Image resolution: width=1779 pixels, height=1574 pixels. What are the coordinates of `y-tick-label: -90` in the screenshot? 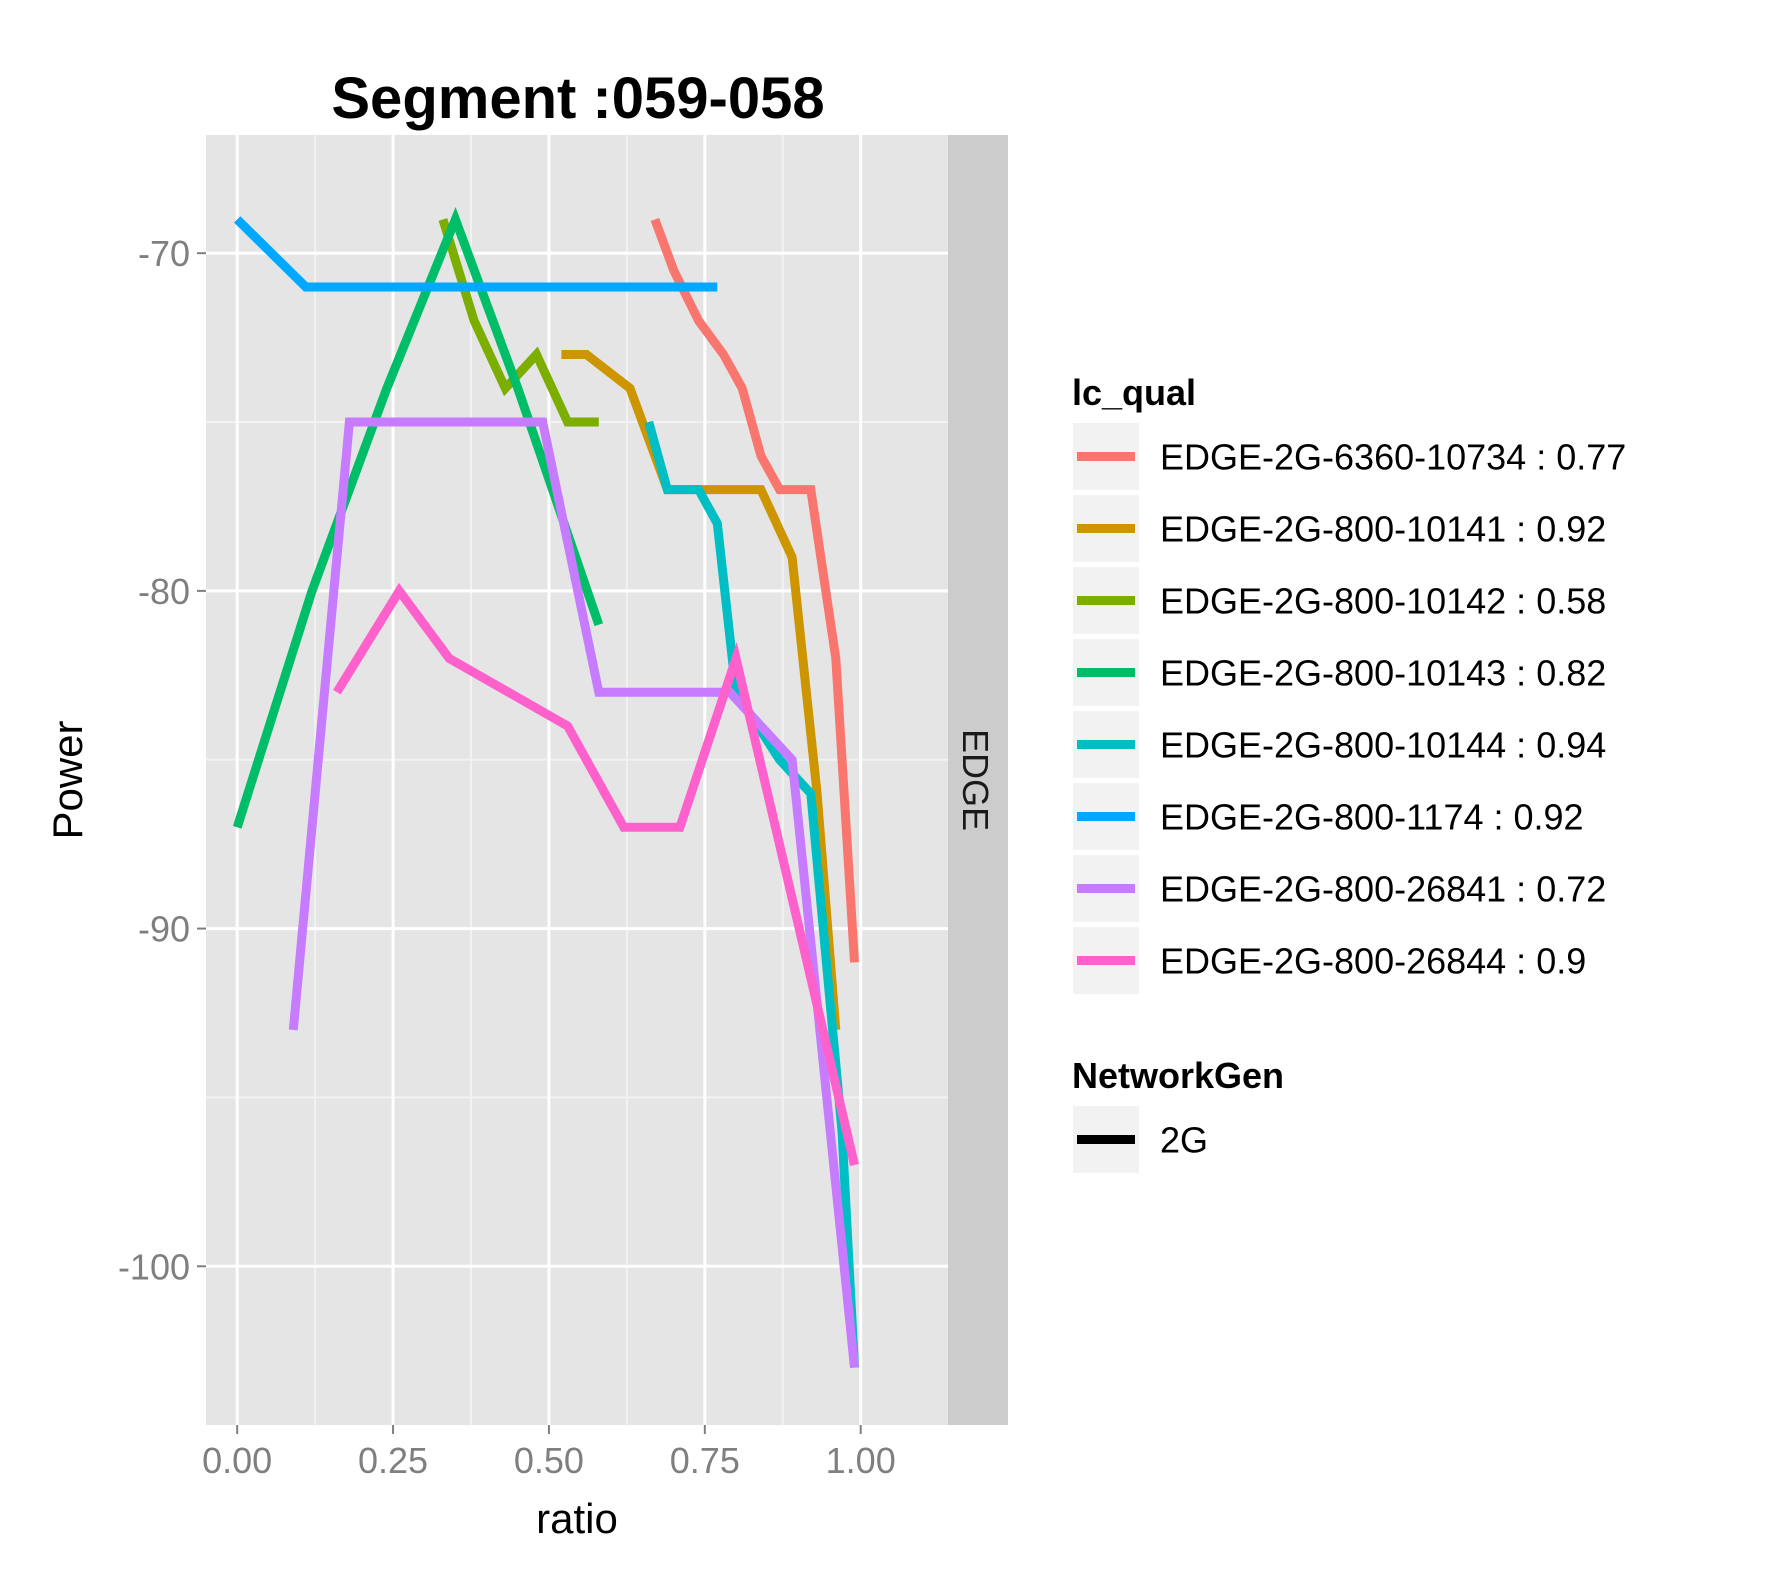 It's located at (164, 929).